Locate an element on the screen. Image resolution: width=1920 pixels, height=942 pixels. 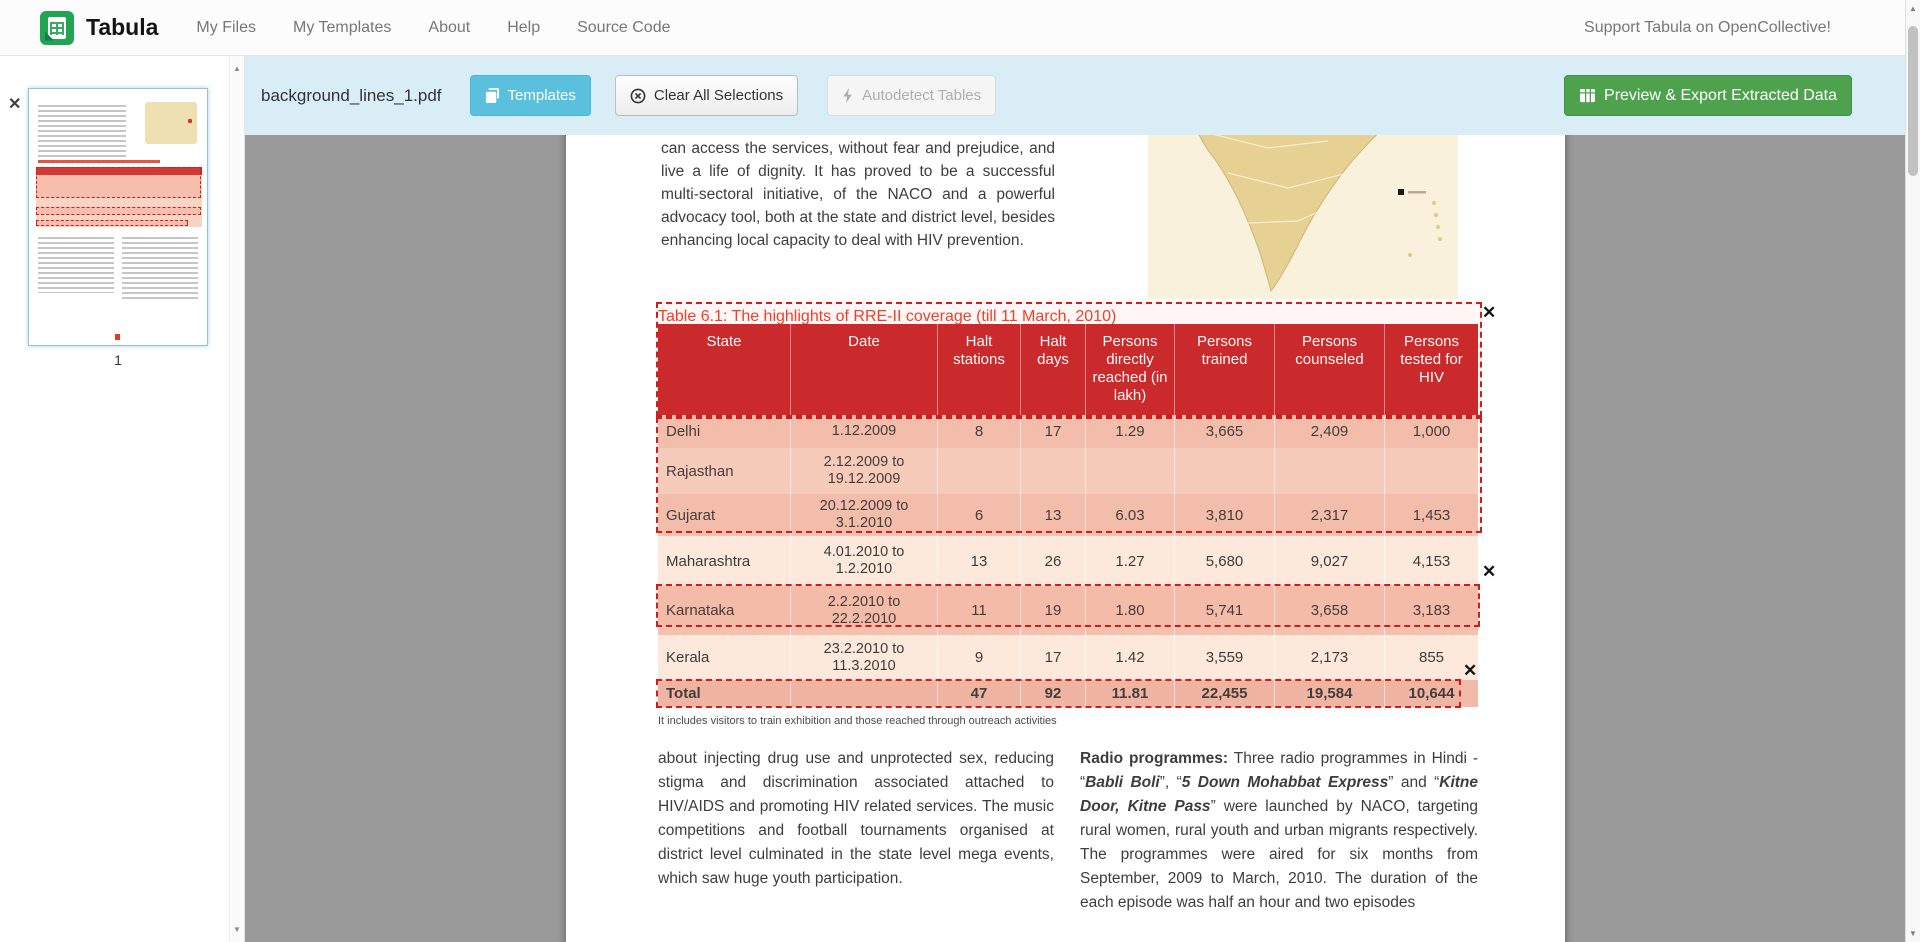
tabula-logo-icon is located at coordinates (57, 27).